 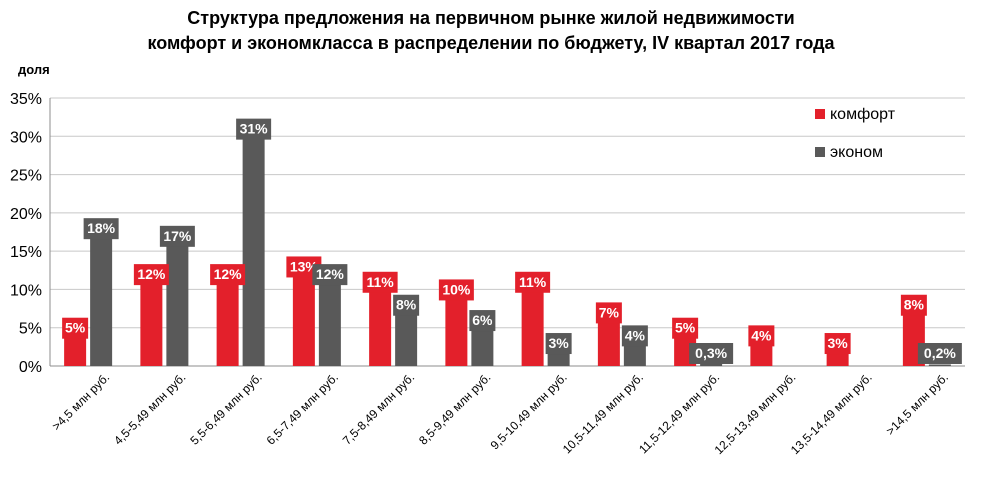 I want to click on x-tick-label: >4,5 млн руб., so click(x=80, y=401).